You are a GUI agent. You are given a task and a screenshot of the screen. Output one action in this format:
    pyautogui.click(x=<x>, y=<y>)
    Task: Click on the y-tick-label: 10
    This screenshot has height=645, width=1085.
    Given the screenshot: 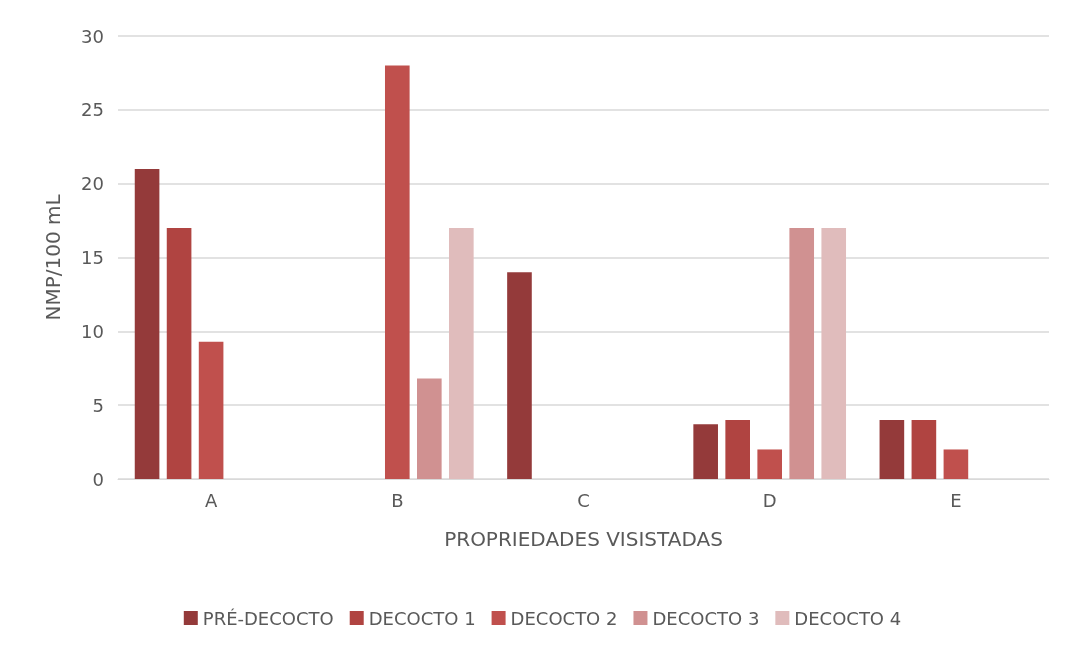 What is the action you would take?
    pyautogui.click(x=92, y=331)
    